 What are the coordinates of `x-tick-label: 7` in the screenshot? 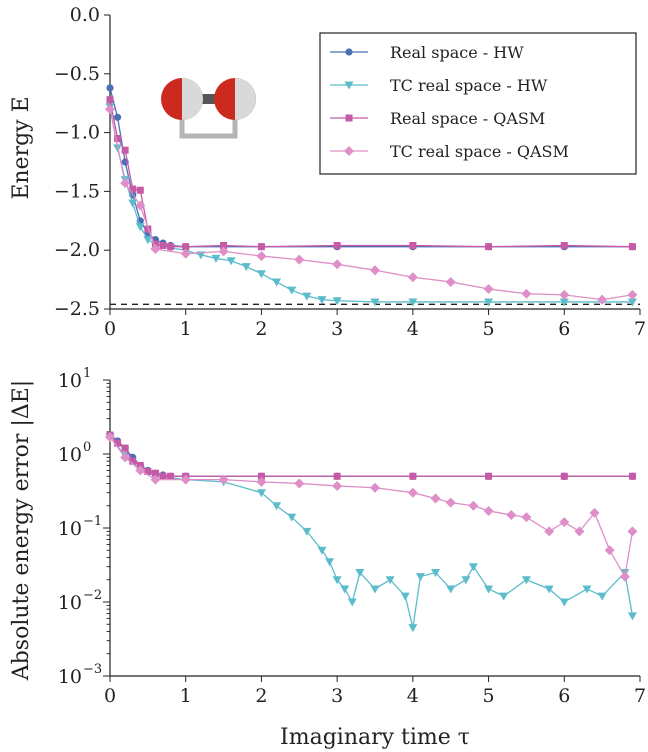 It's located at (640, 329).